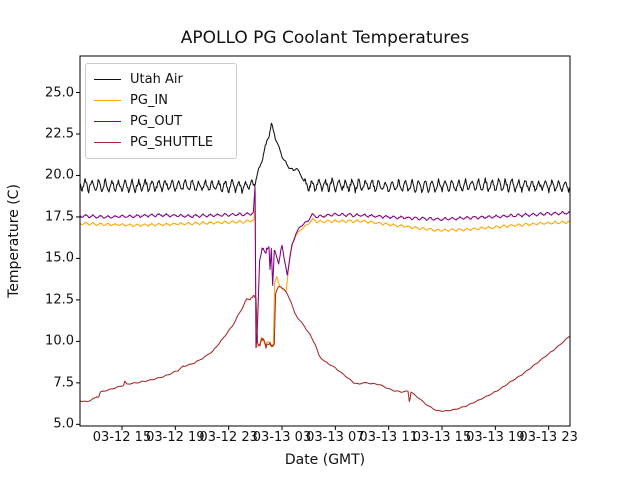  What do you see at coordinates (282, 437) in the screenshot?
I see `x-tick-label: 03-13 03` at bounding box center [282, 437].